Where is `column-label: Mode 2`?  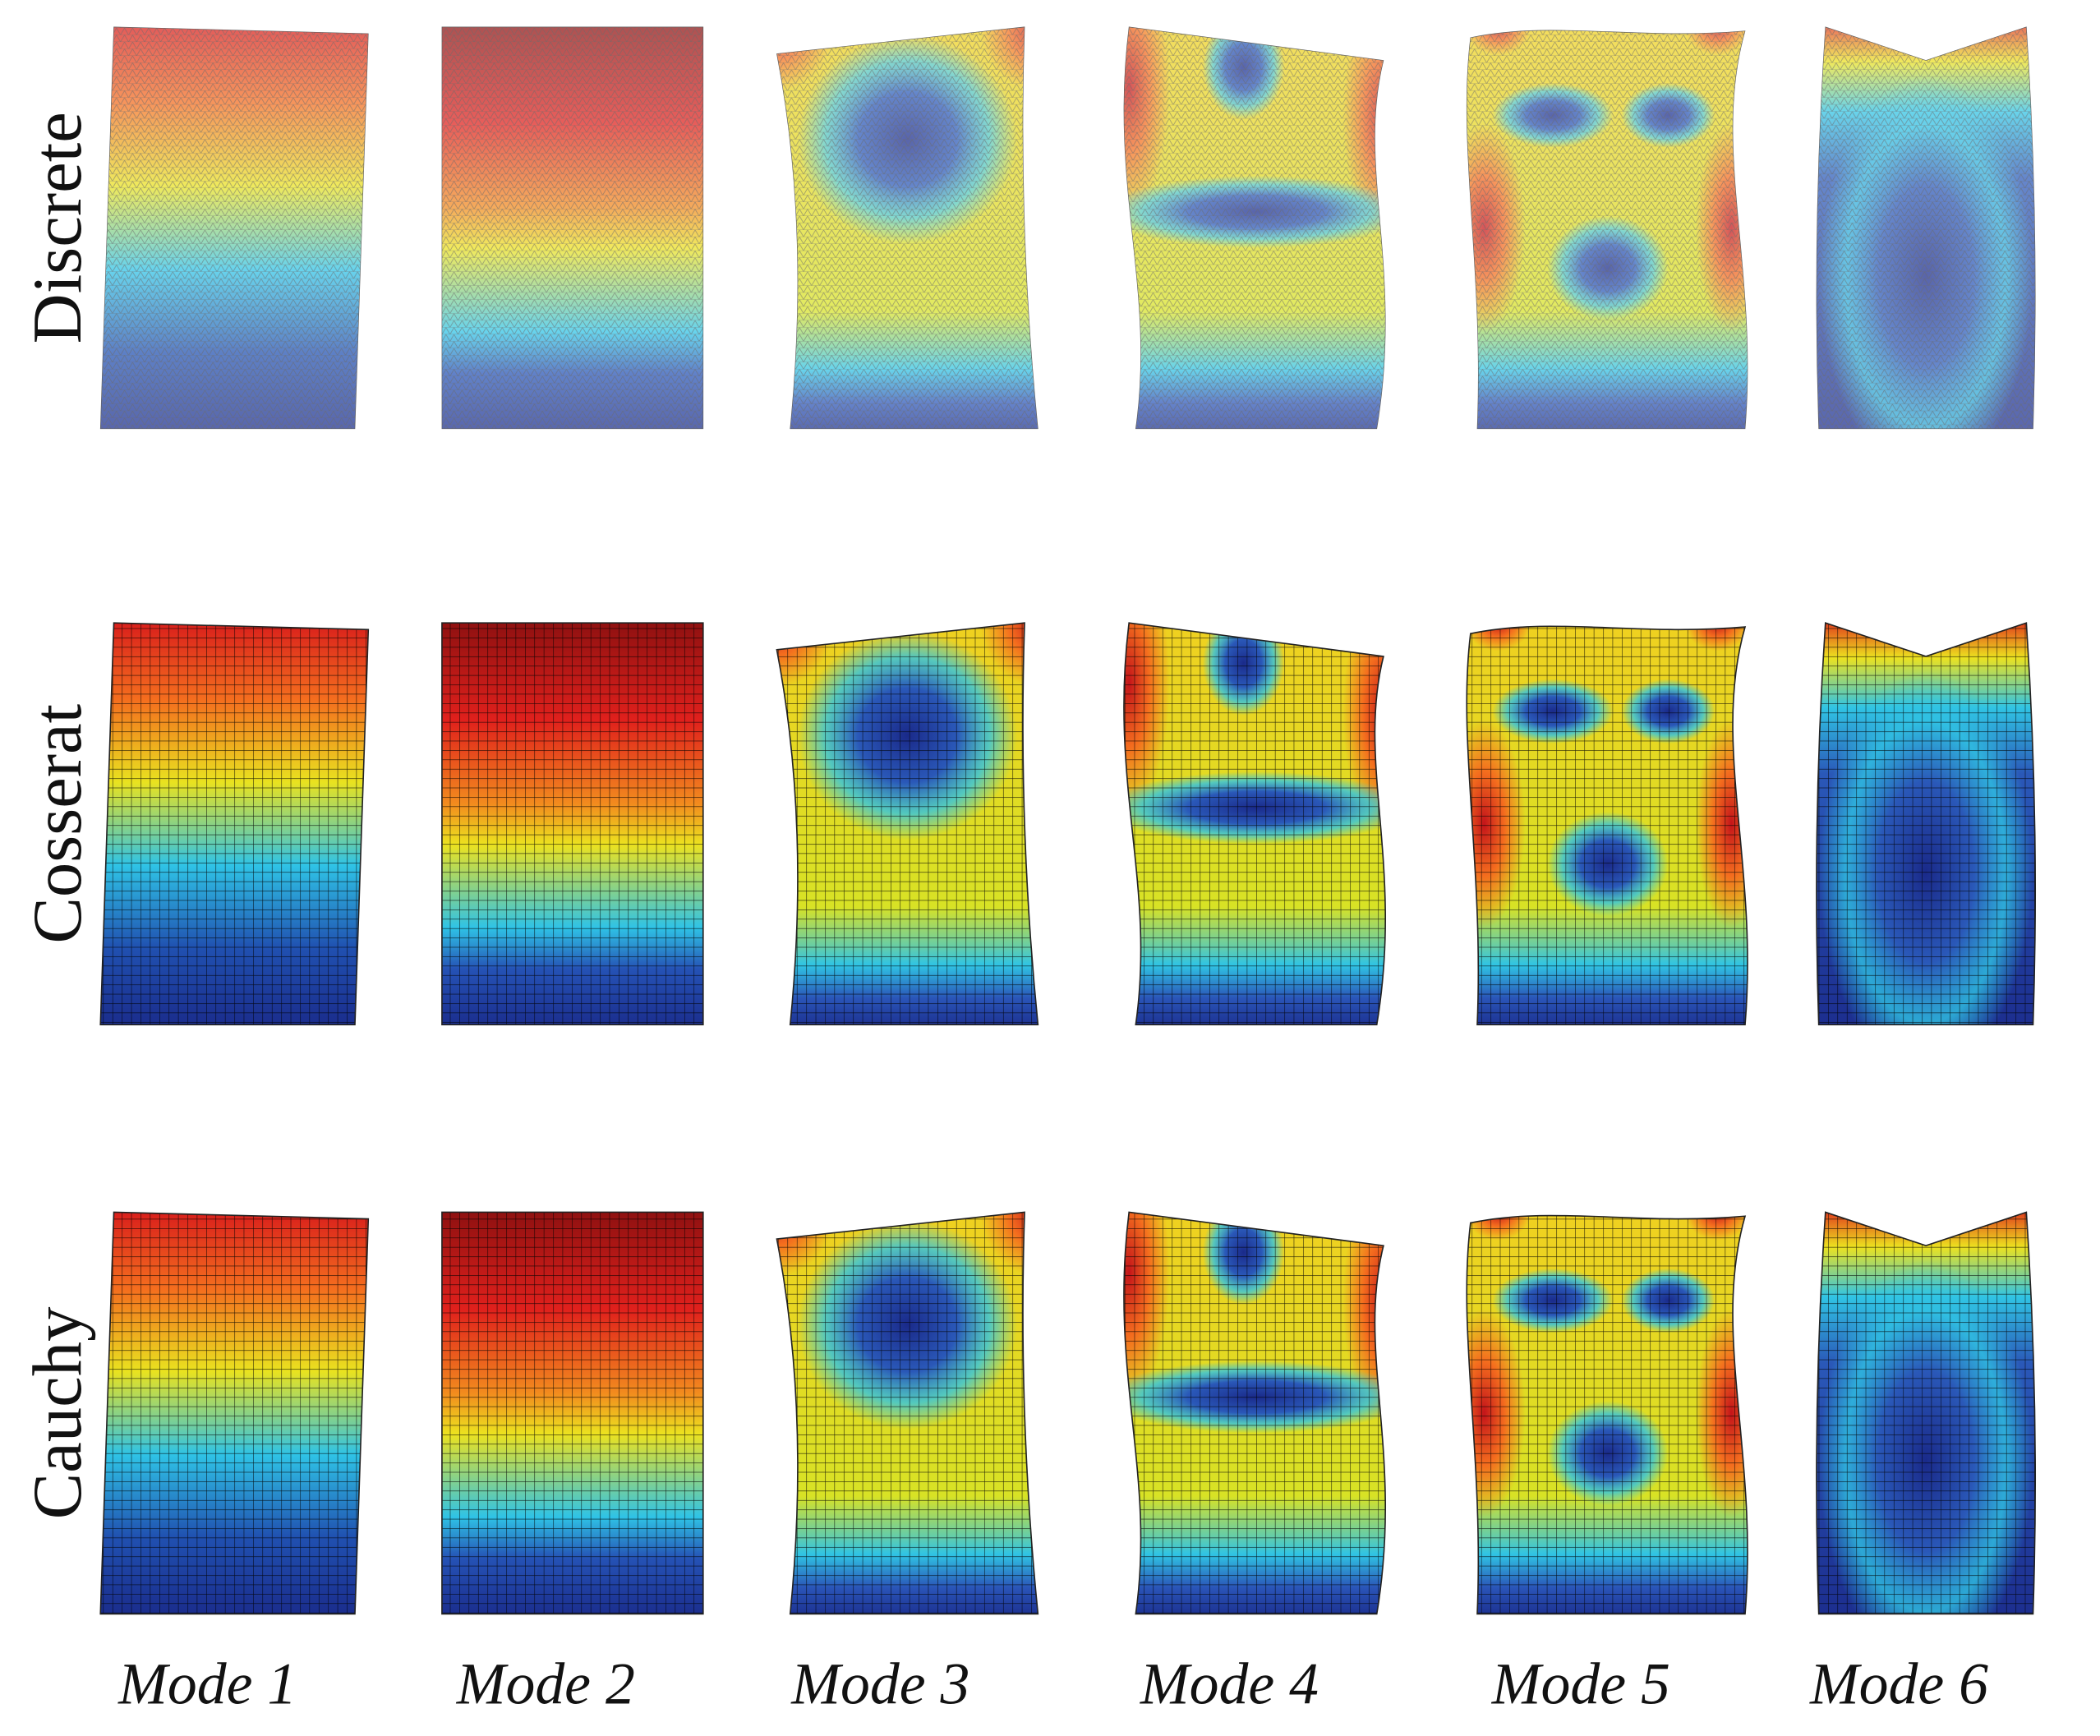
column-label: Mode 2 is located at coordinates (545, 1684).